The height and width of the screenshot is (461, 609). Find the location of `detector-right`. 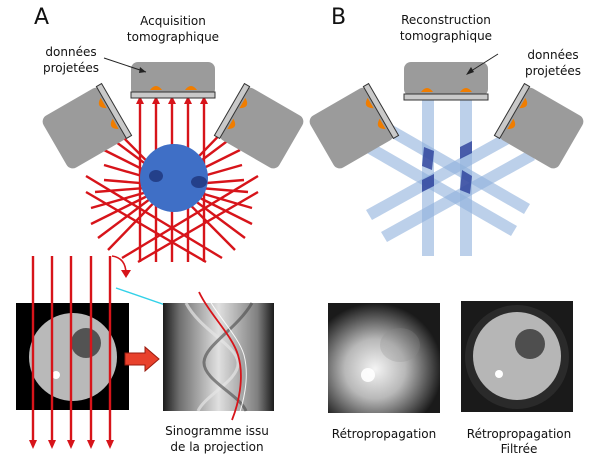

detector-right is located at coordinates (258, 125).